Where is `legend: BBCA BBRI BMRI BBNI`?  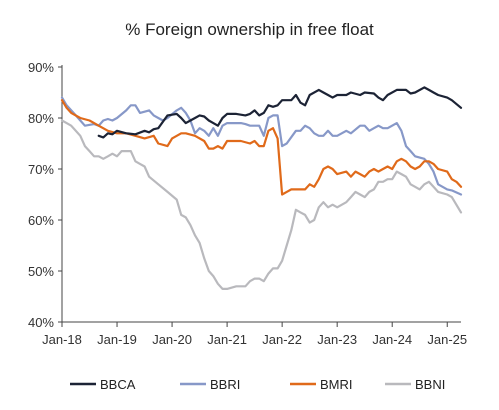
legend: BBCA BBRI BMRI BBNI is located at coordinates (257, 384).